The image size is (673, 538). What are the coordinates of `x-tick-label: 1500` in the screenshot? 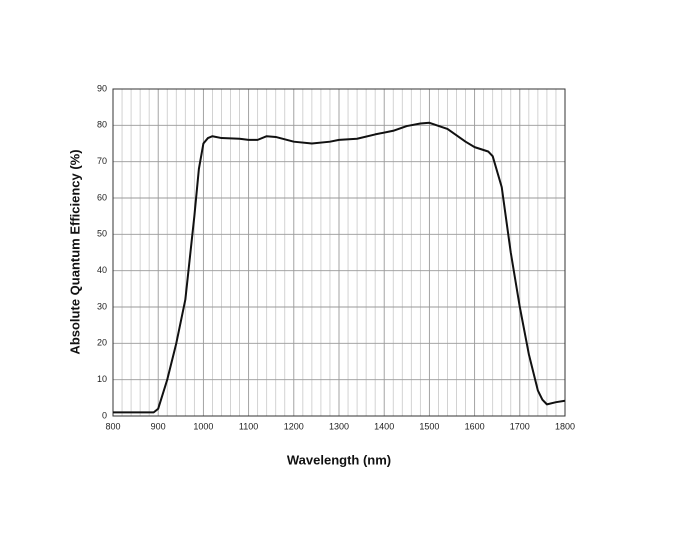 It's located at (429, 426).